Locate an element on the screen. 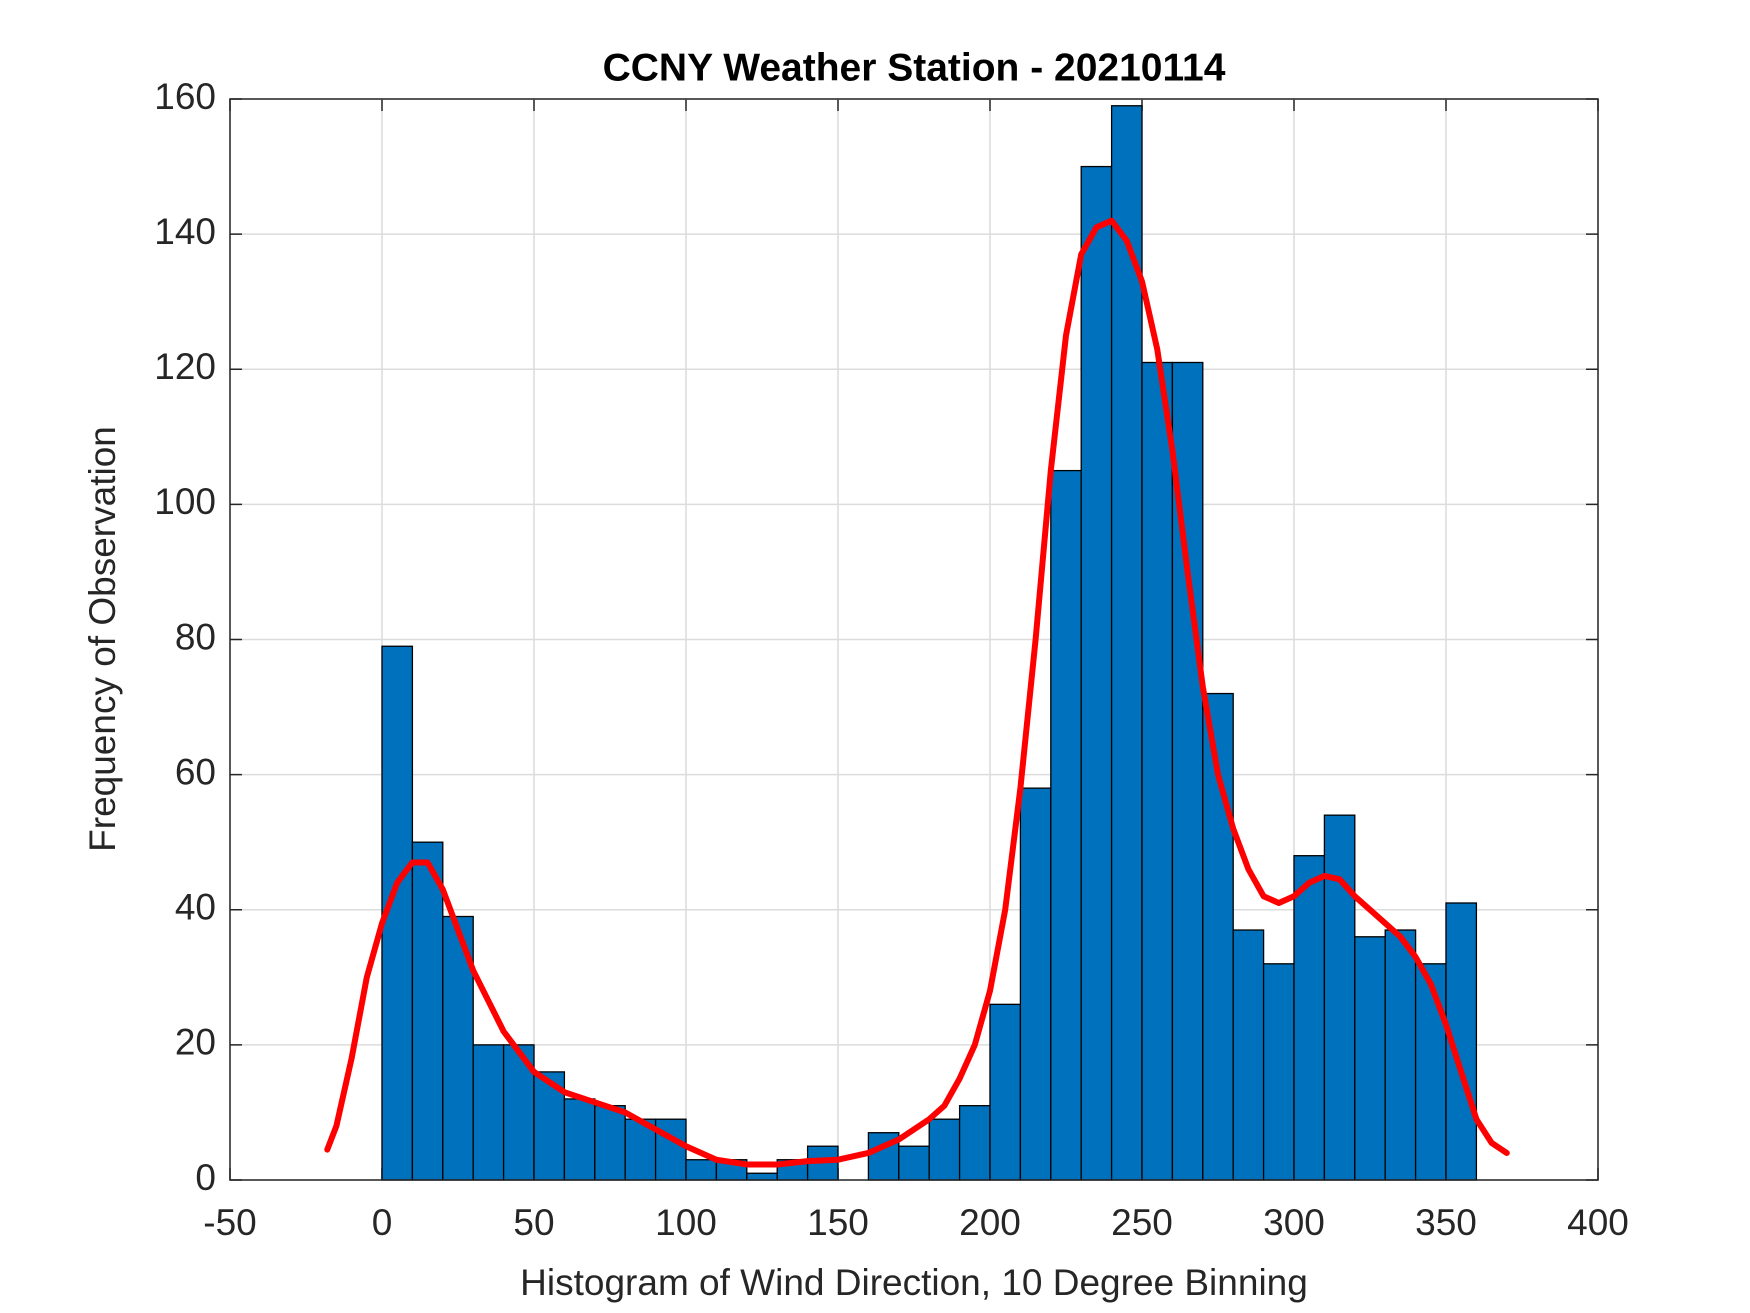 The height and width of the screenshot is (1313, 1750). y-tick-label: 160 is located at coordinates (185, 96).